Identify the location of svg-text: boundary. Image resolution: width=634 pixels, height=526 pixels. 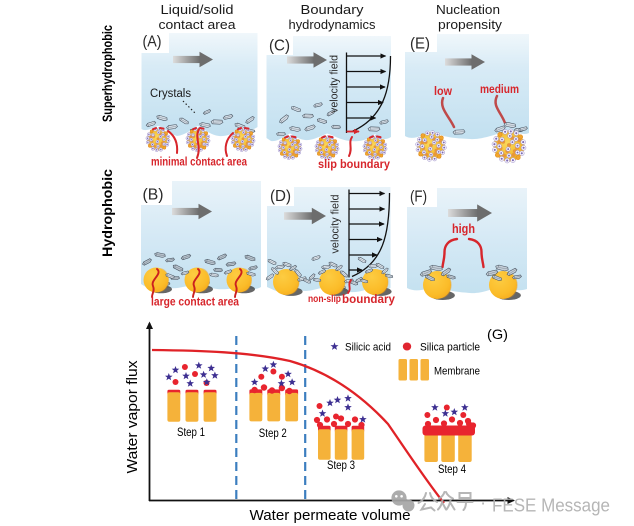
(368, 299).